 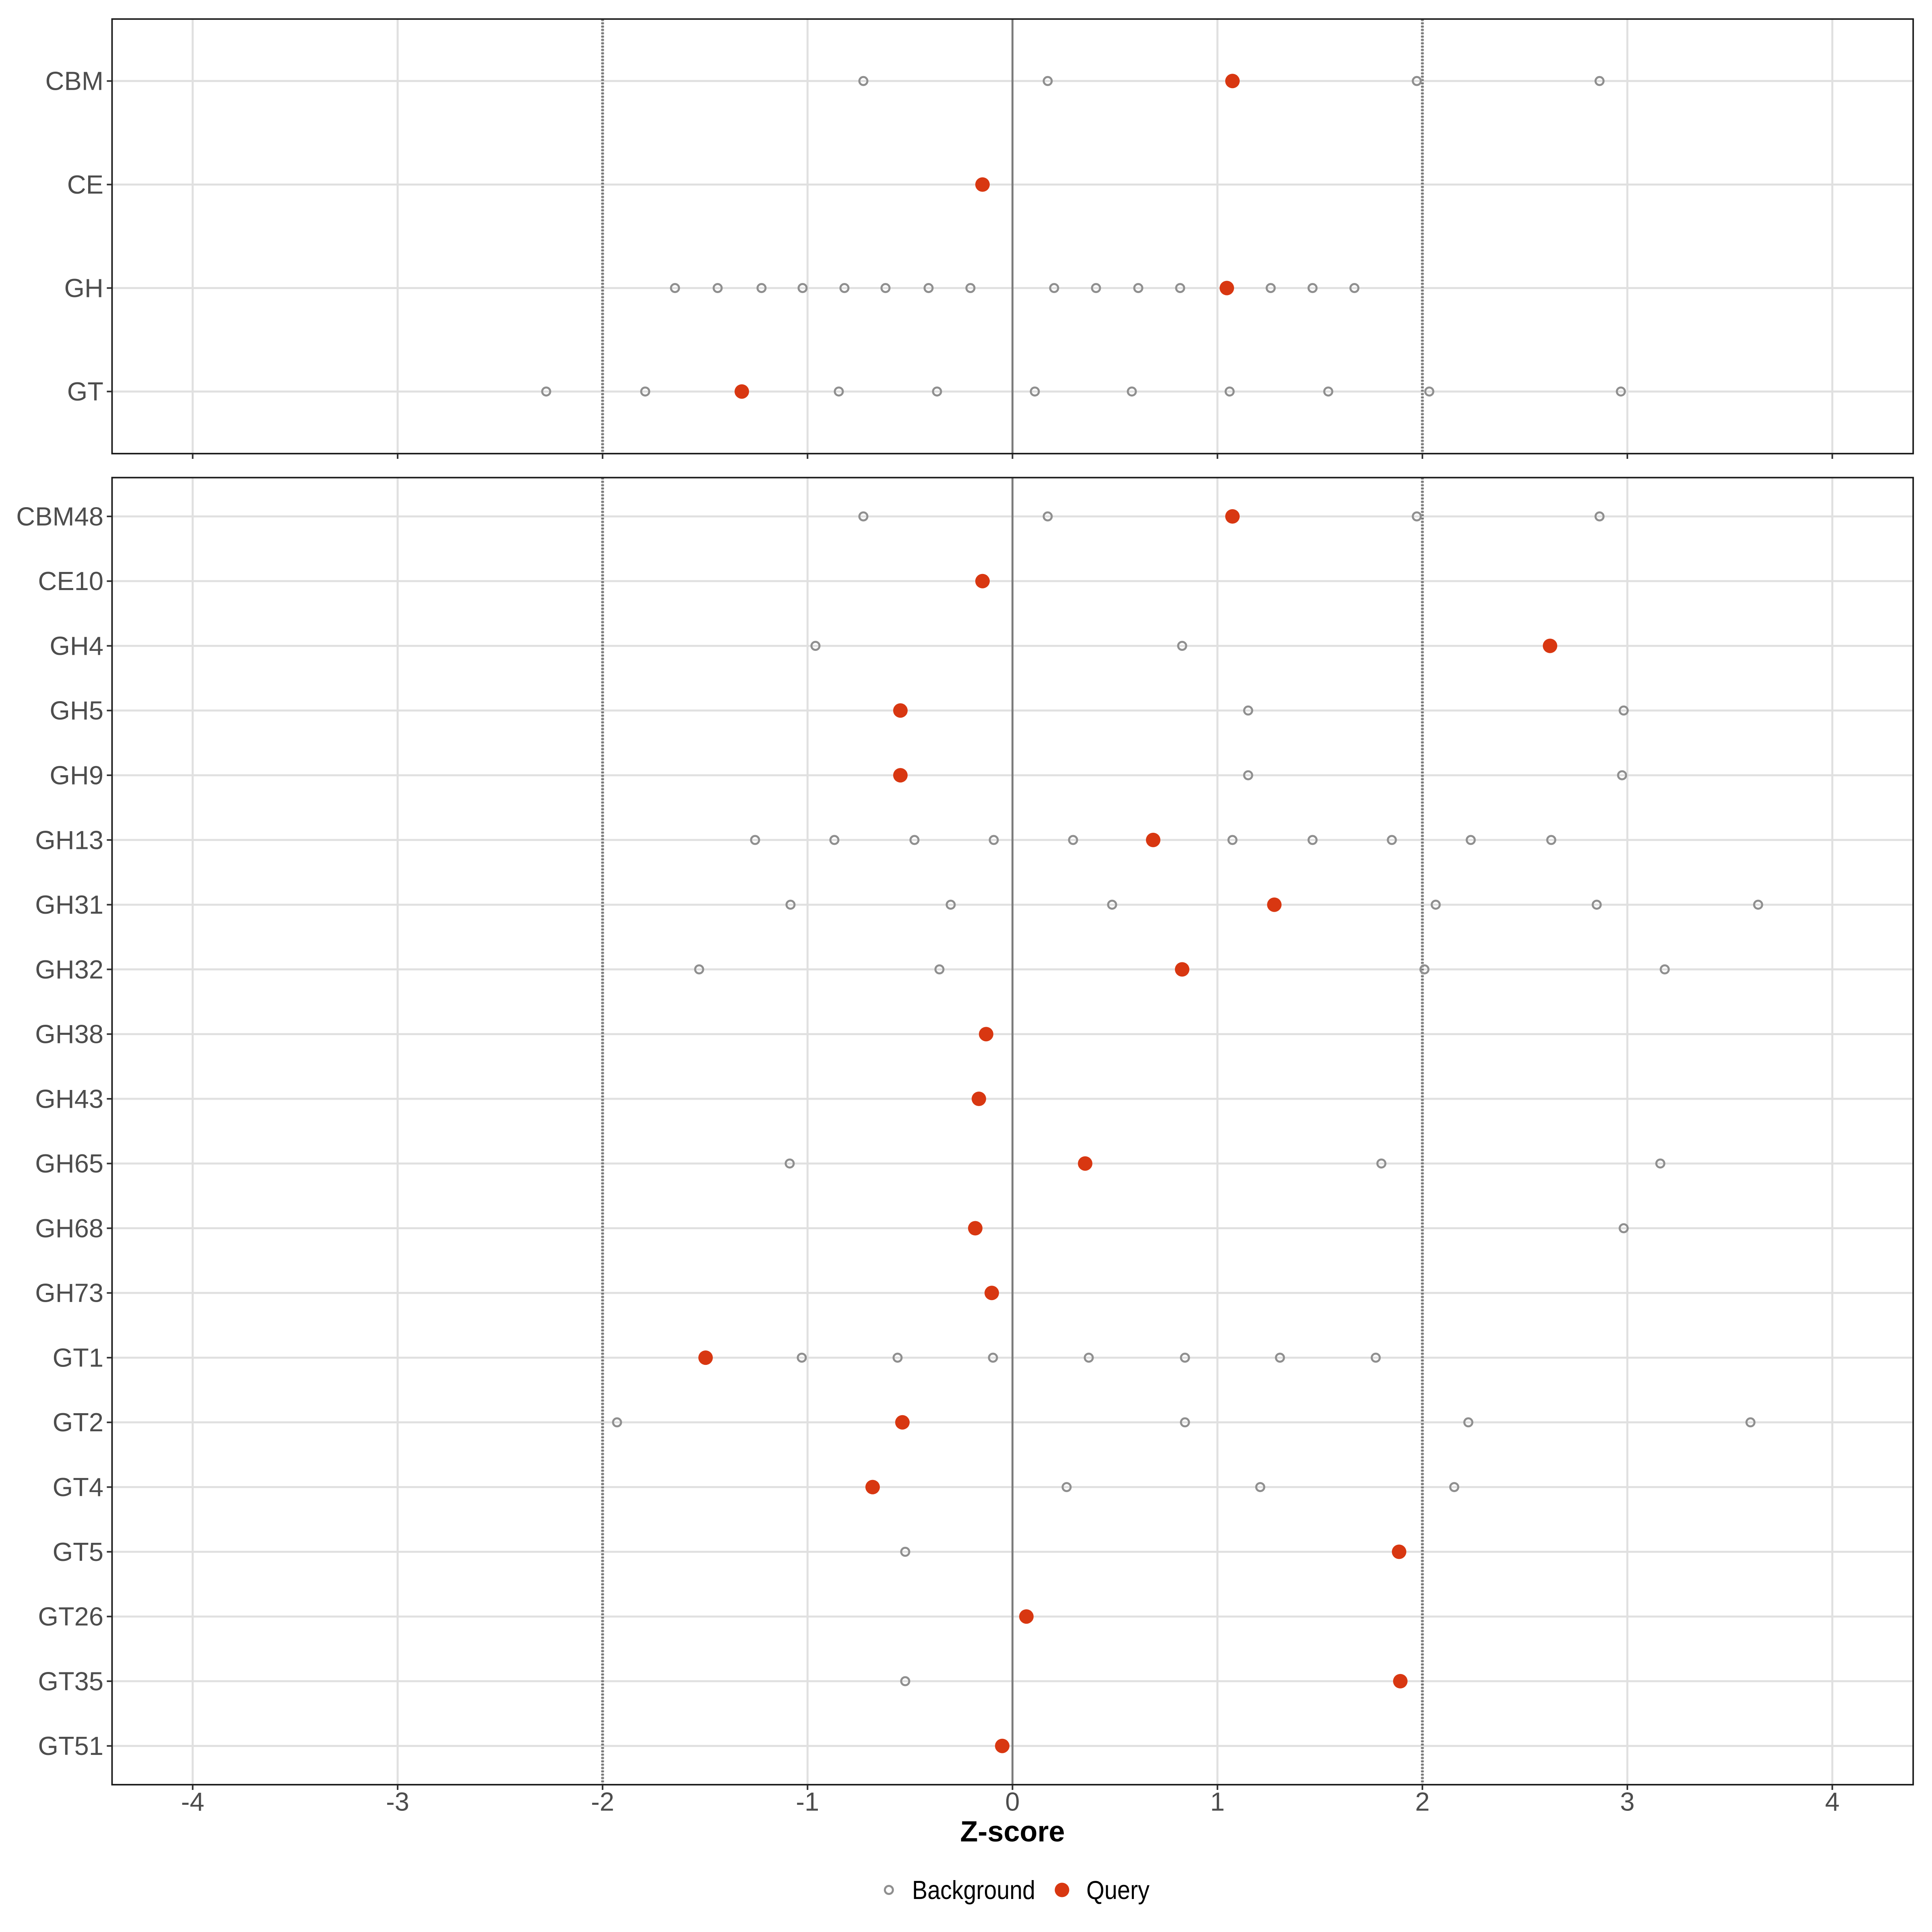 I want to click on svg-text: GH68, so click(x=69, y=1228).